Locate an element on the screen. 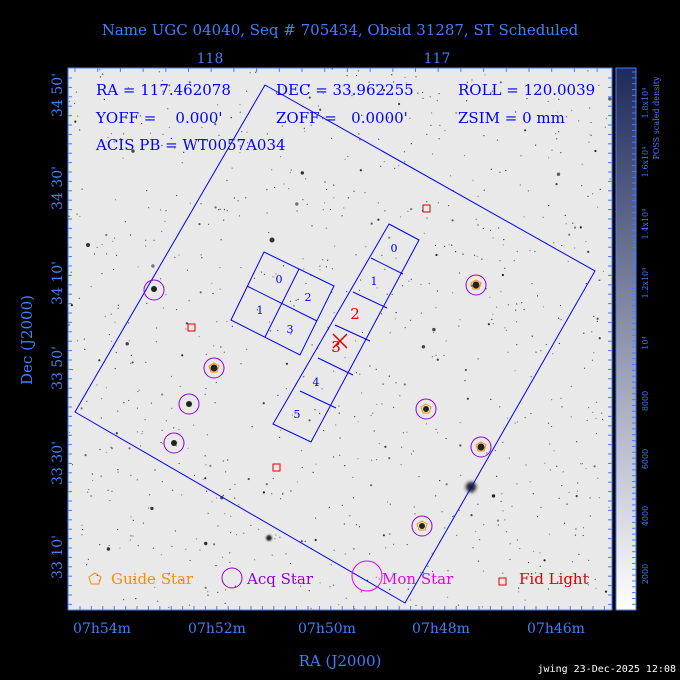 Image resolution: width=680 pixels, height=680 pixels. colorbar-tick-label: 1.8x10⁴ is located at coordinates (645, 103).